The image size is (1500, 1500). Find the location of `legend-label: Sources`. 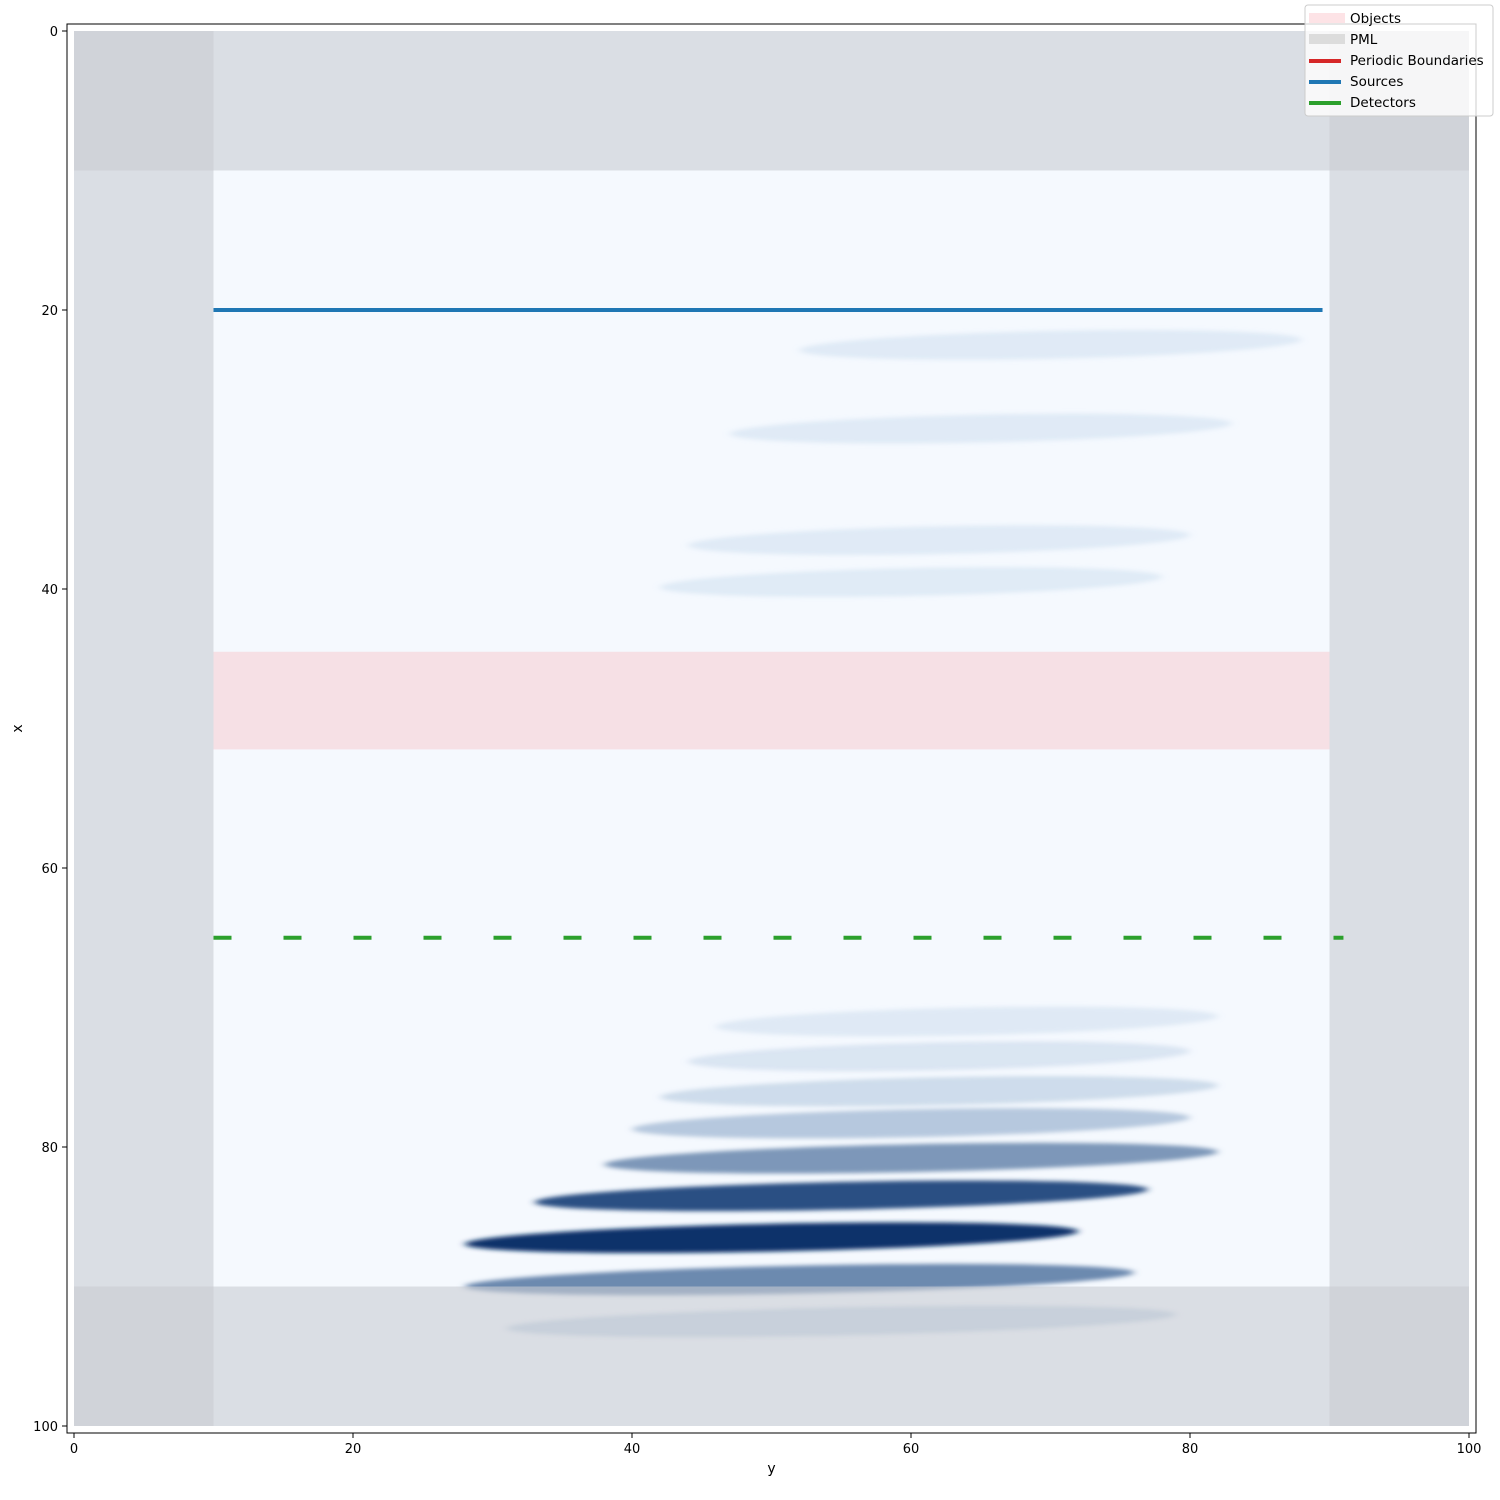

legend-label: Sources is located at coordinates (1376, 82).